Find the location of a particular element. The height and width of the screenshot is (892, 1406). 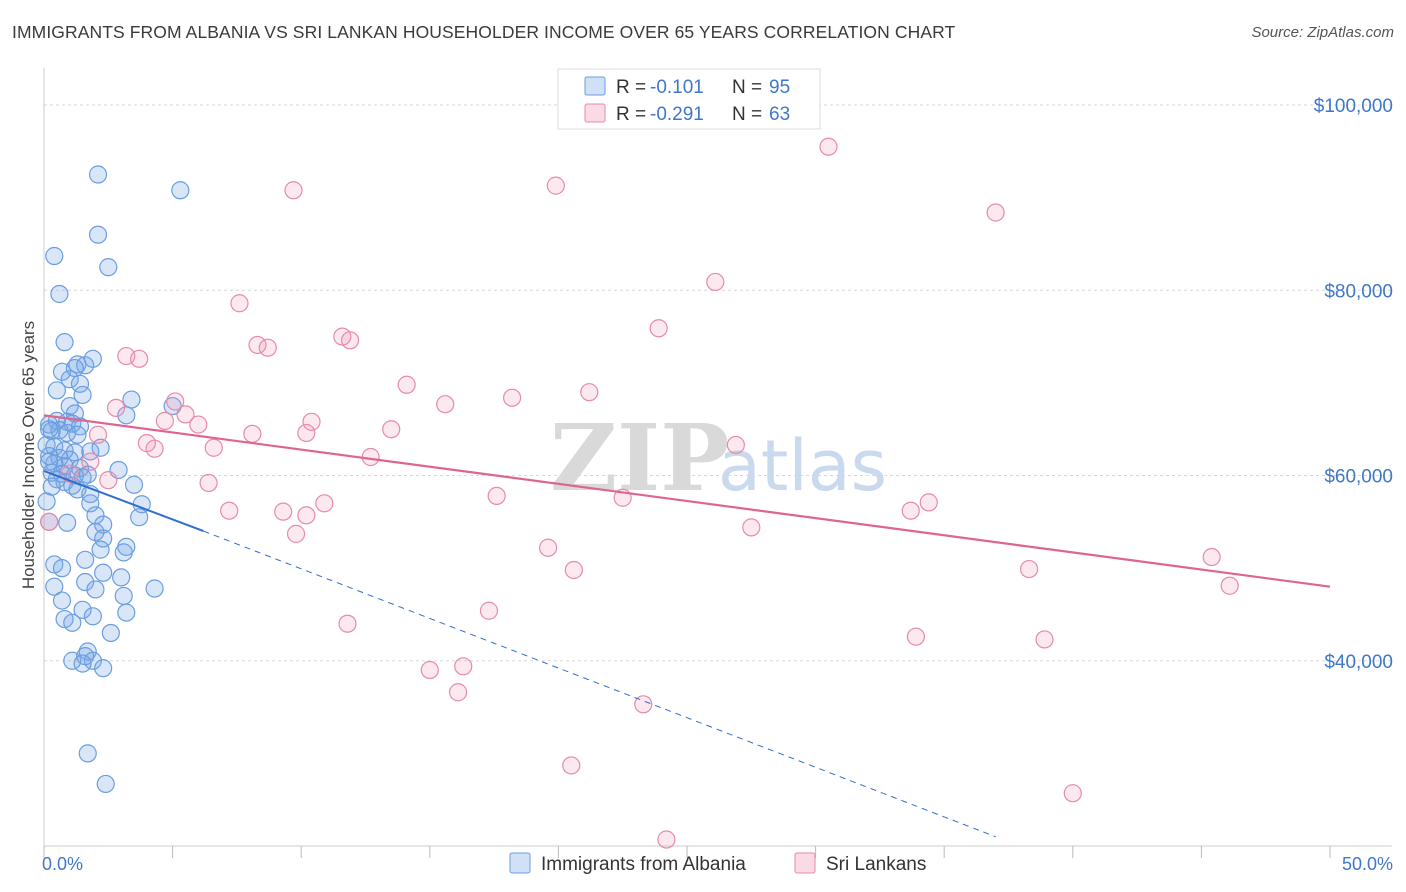

legend-r-label-2: R = is located at coordinates (631, 114).